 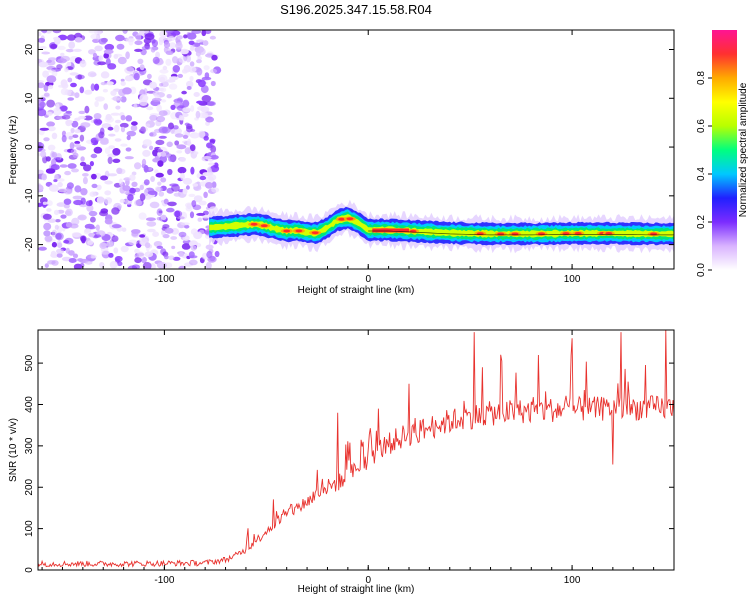 I want to click on snr-y-tick-label: 200, so click(x=29, y=486).